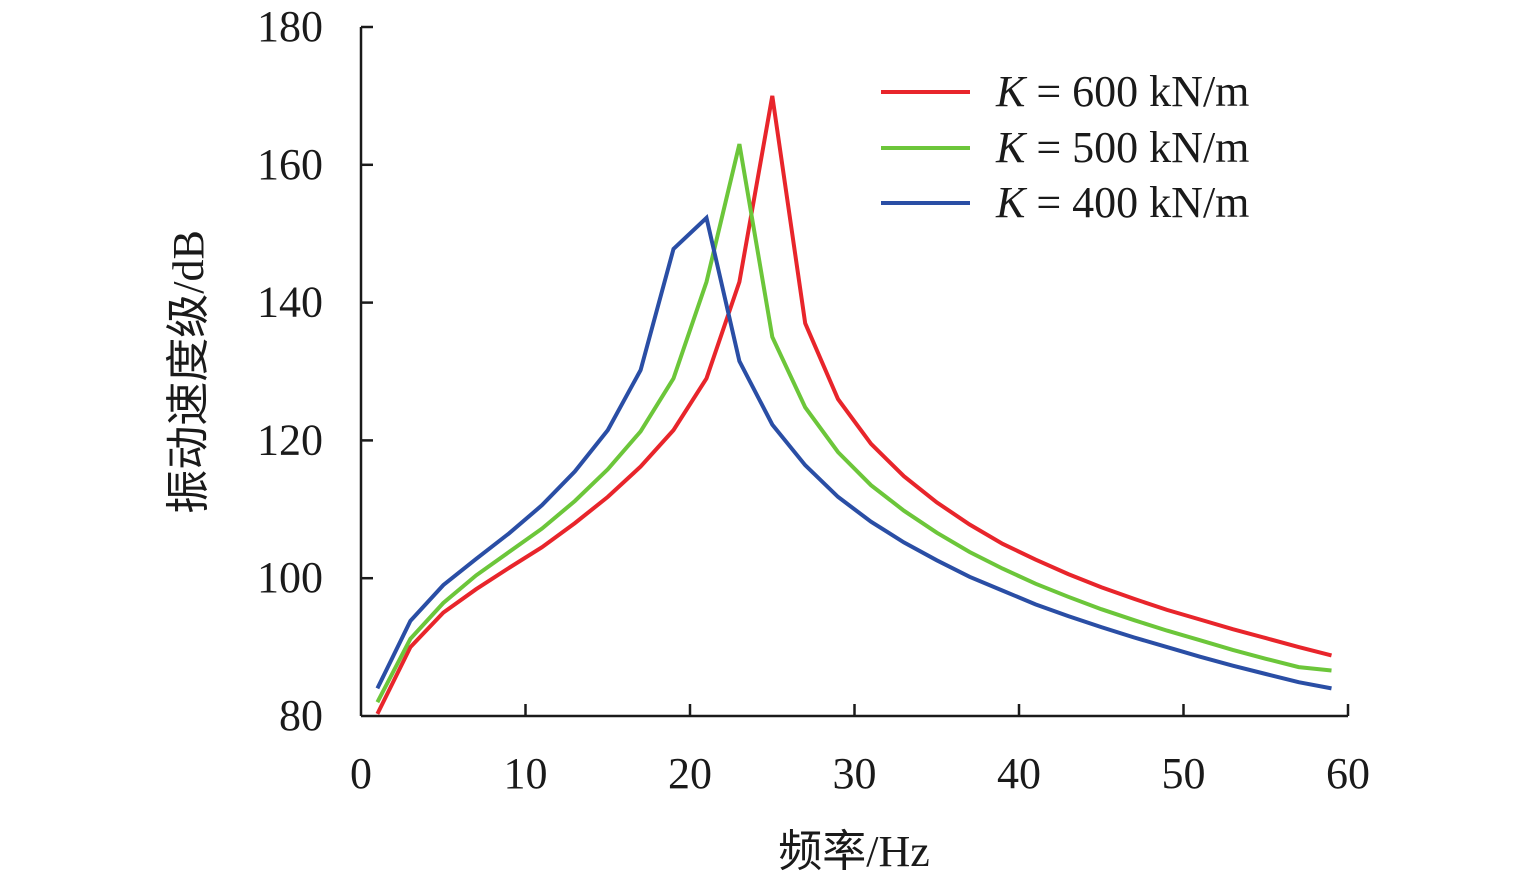  I want to click on y-tick-label: 120, so click(290, 439).